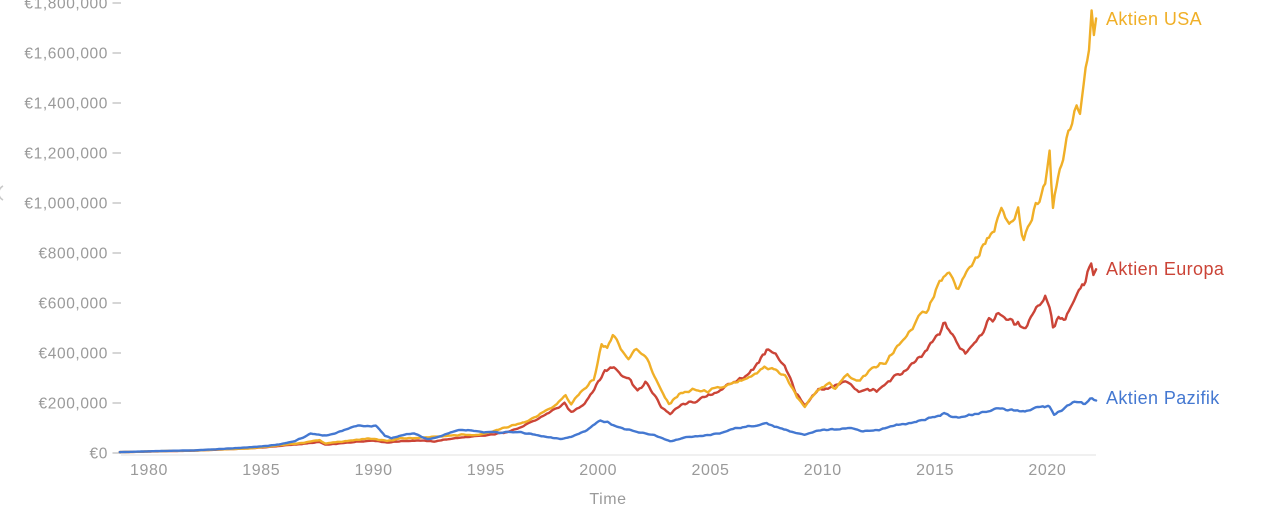 The width and height of the screenshot is (1268, 517). I want to click on y-tick-label: €1,800,000, so click(66, 6).